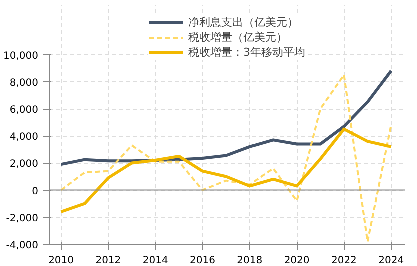 The image size is (417, 266). I want to click on x-tick-label: 2018, so click(250, 261).